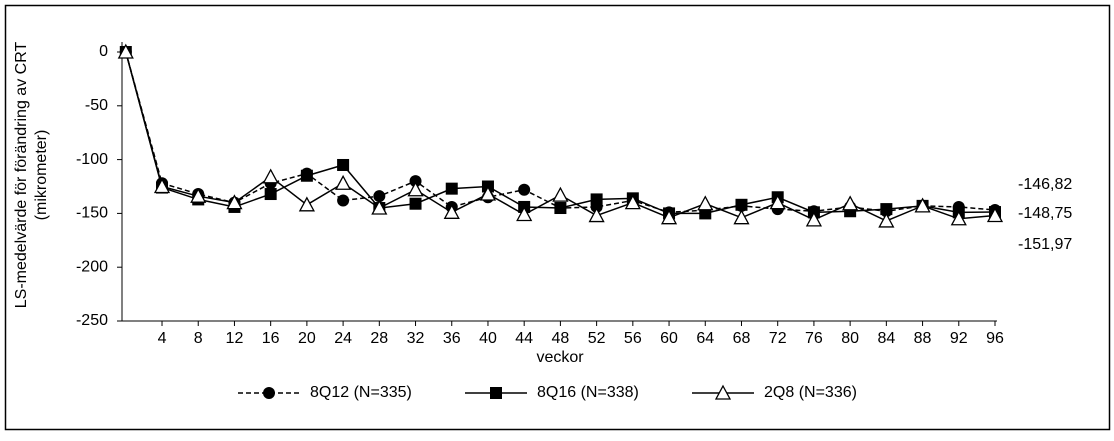 Image resolution: width=1114 pixels, height=441 pixels. What do you see at coordinates (524, 338) in the screenshot?
I see `x-tick-label: 44` at bounding box center [524, 338].